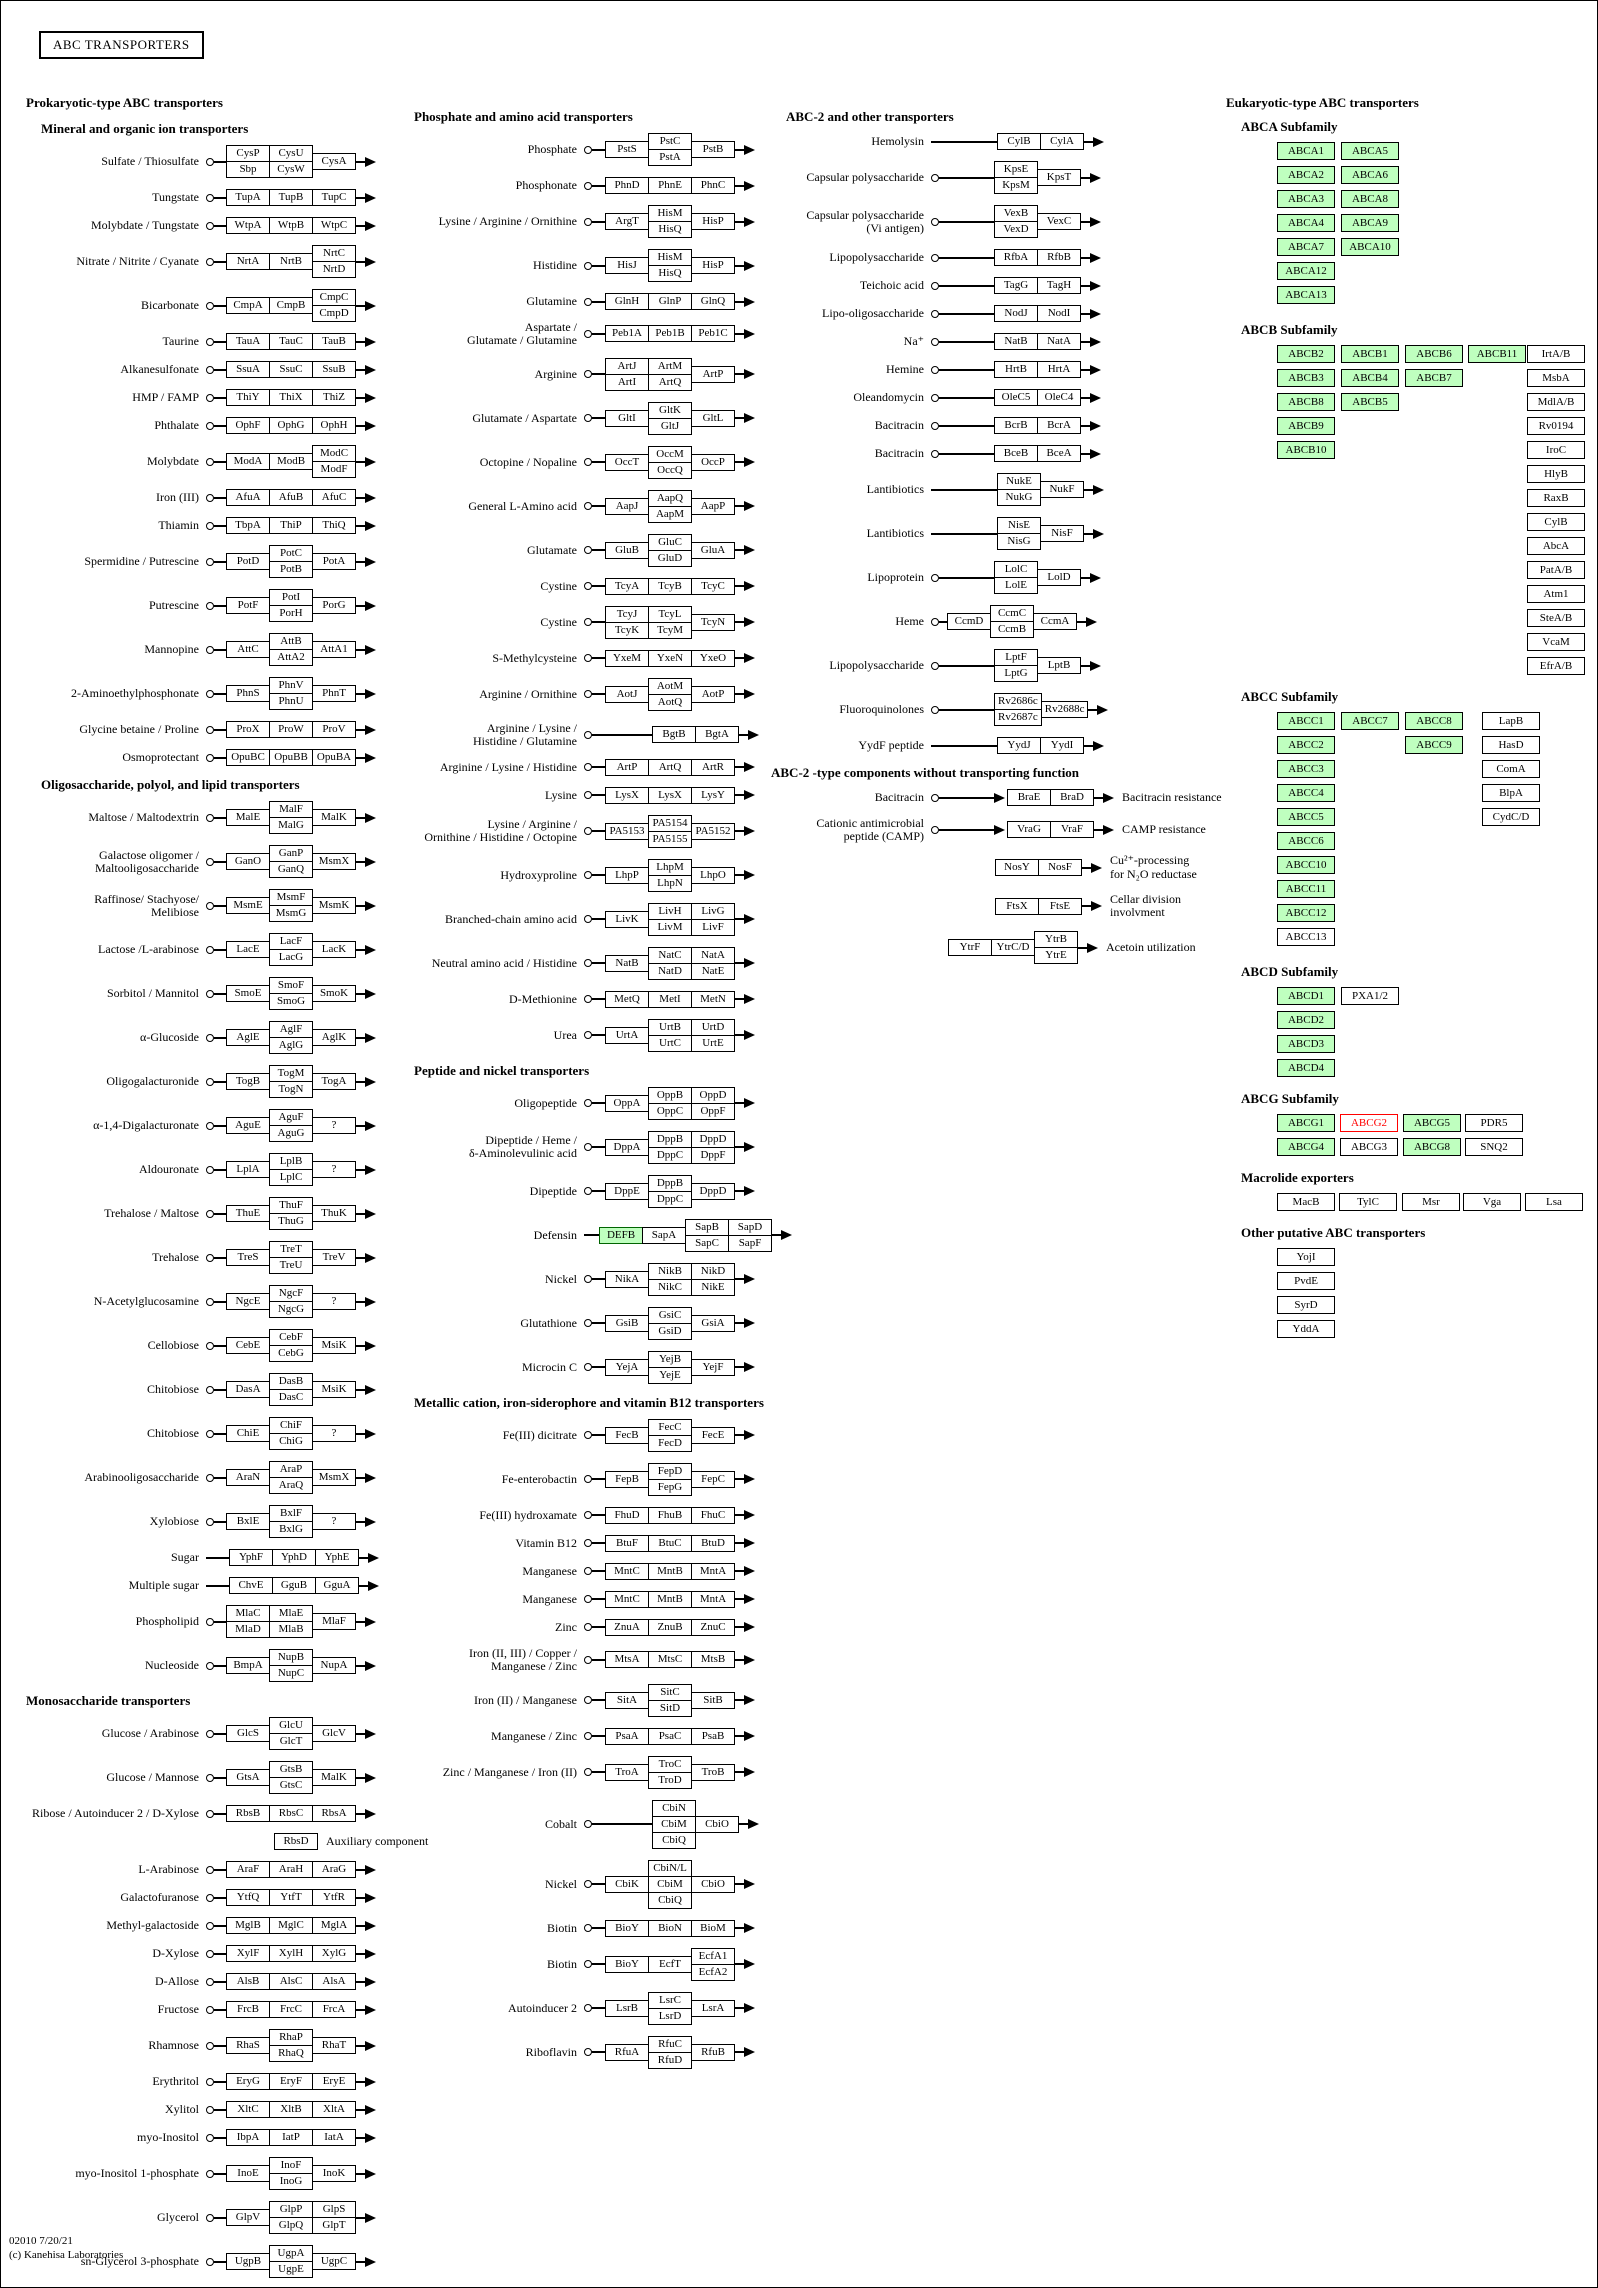 This screenshot has height=2288, width=1598. Describe the element at coordinates (713, 1271) in the screenshot. I see `gene-box: NikD` at that location.